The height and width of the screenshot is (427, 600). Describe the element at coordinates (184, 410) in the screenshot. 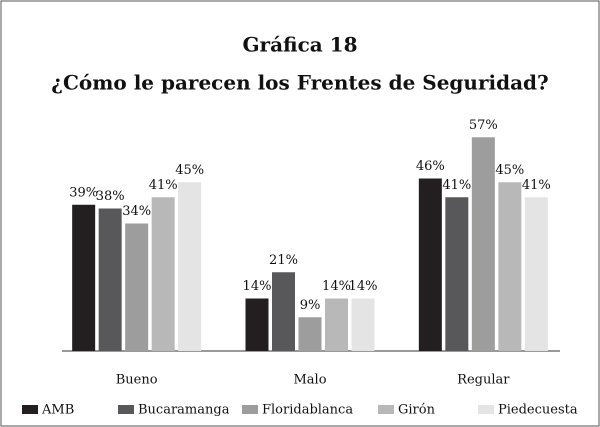

I see `legend-label: Bucaramanga` at that location.